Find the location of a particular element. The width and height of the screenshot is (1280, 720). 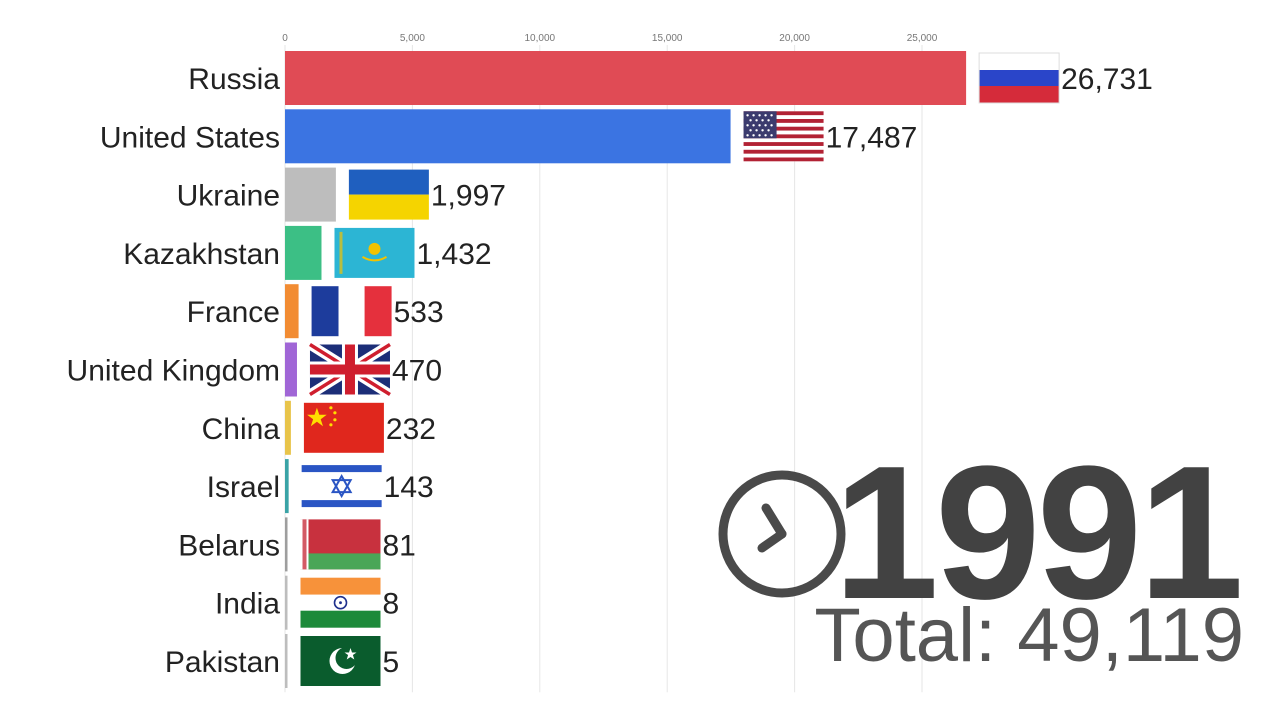

category-label: Pakistan is located at coordinates (222, 662).